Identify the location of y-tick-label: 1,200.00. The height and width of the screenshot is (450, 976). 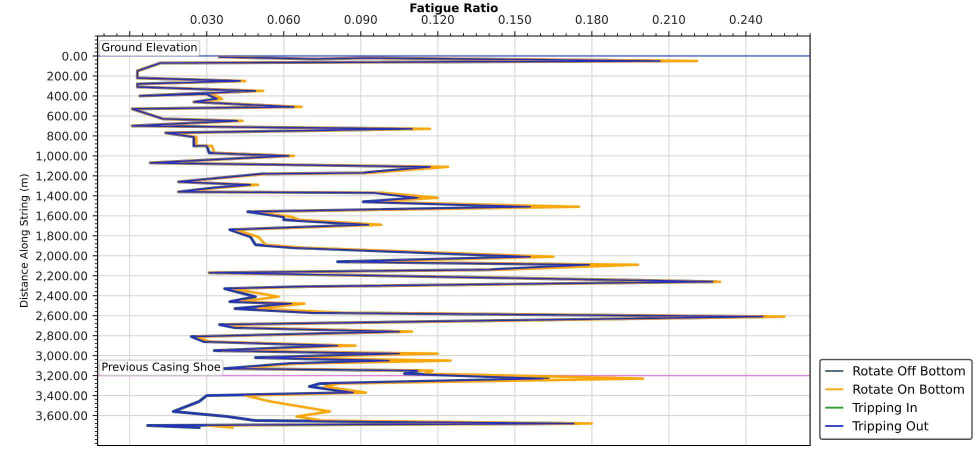
(62, 177).